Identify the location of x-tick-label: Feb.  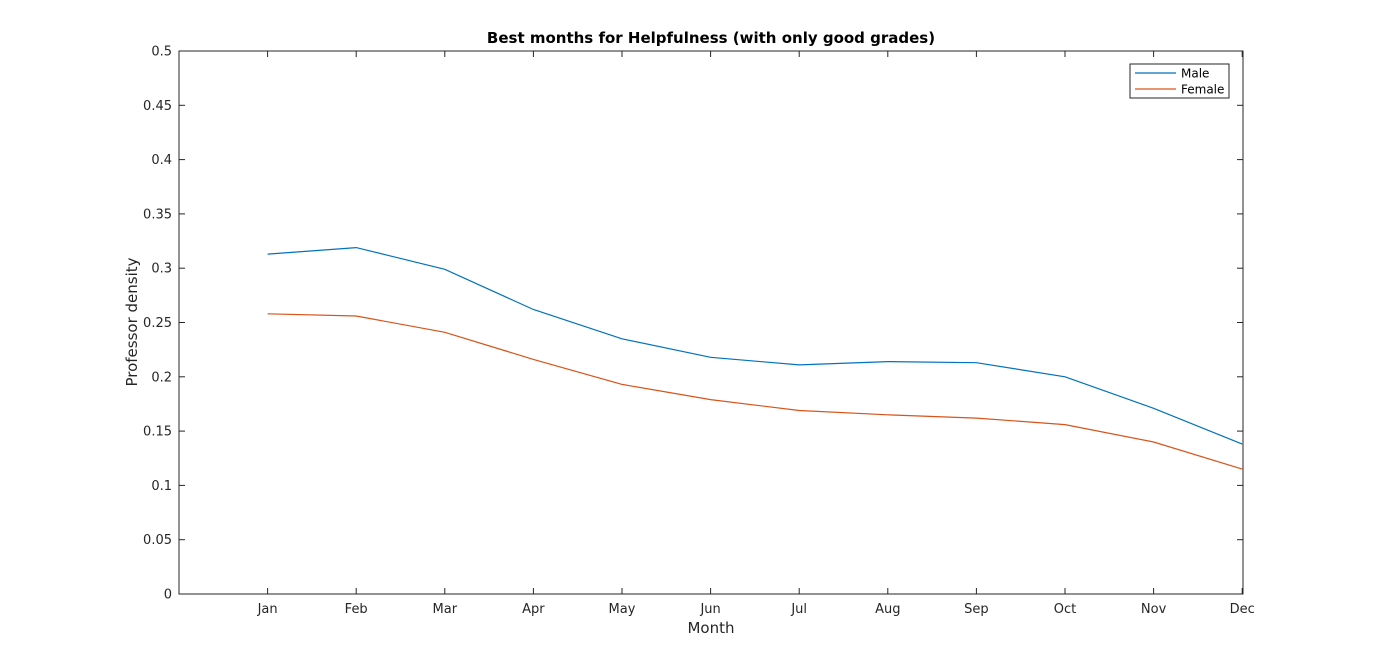
(356, 609).